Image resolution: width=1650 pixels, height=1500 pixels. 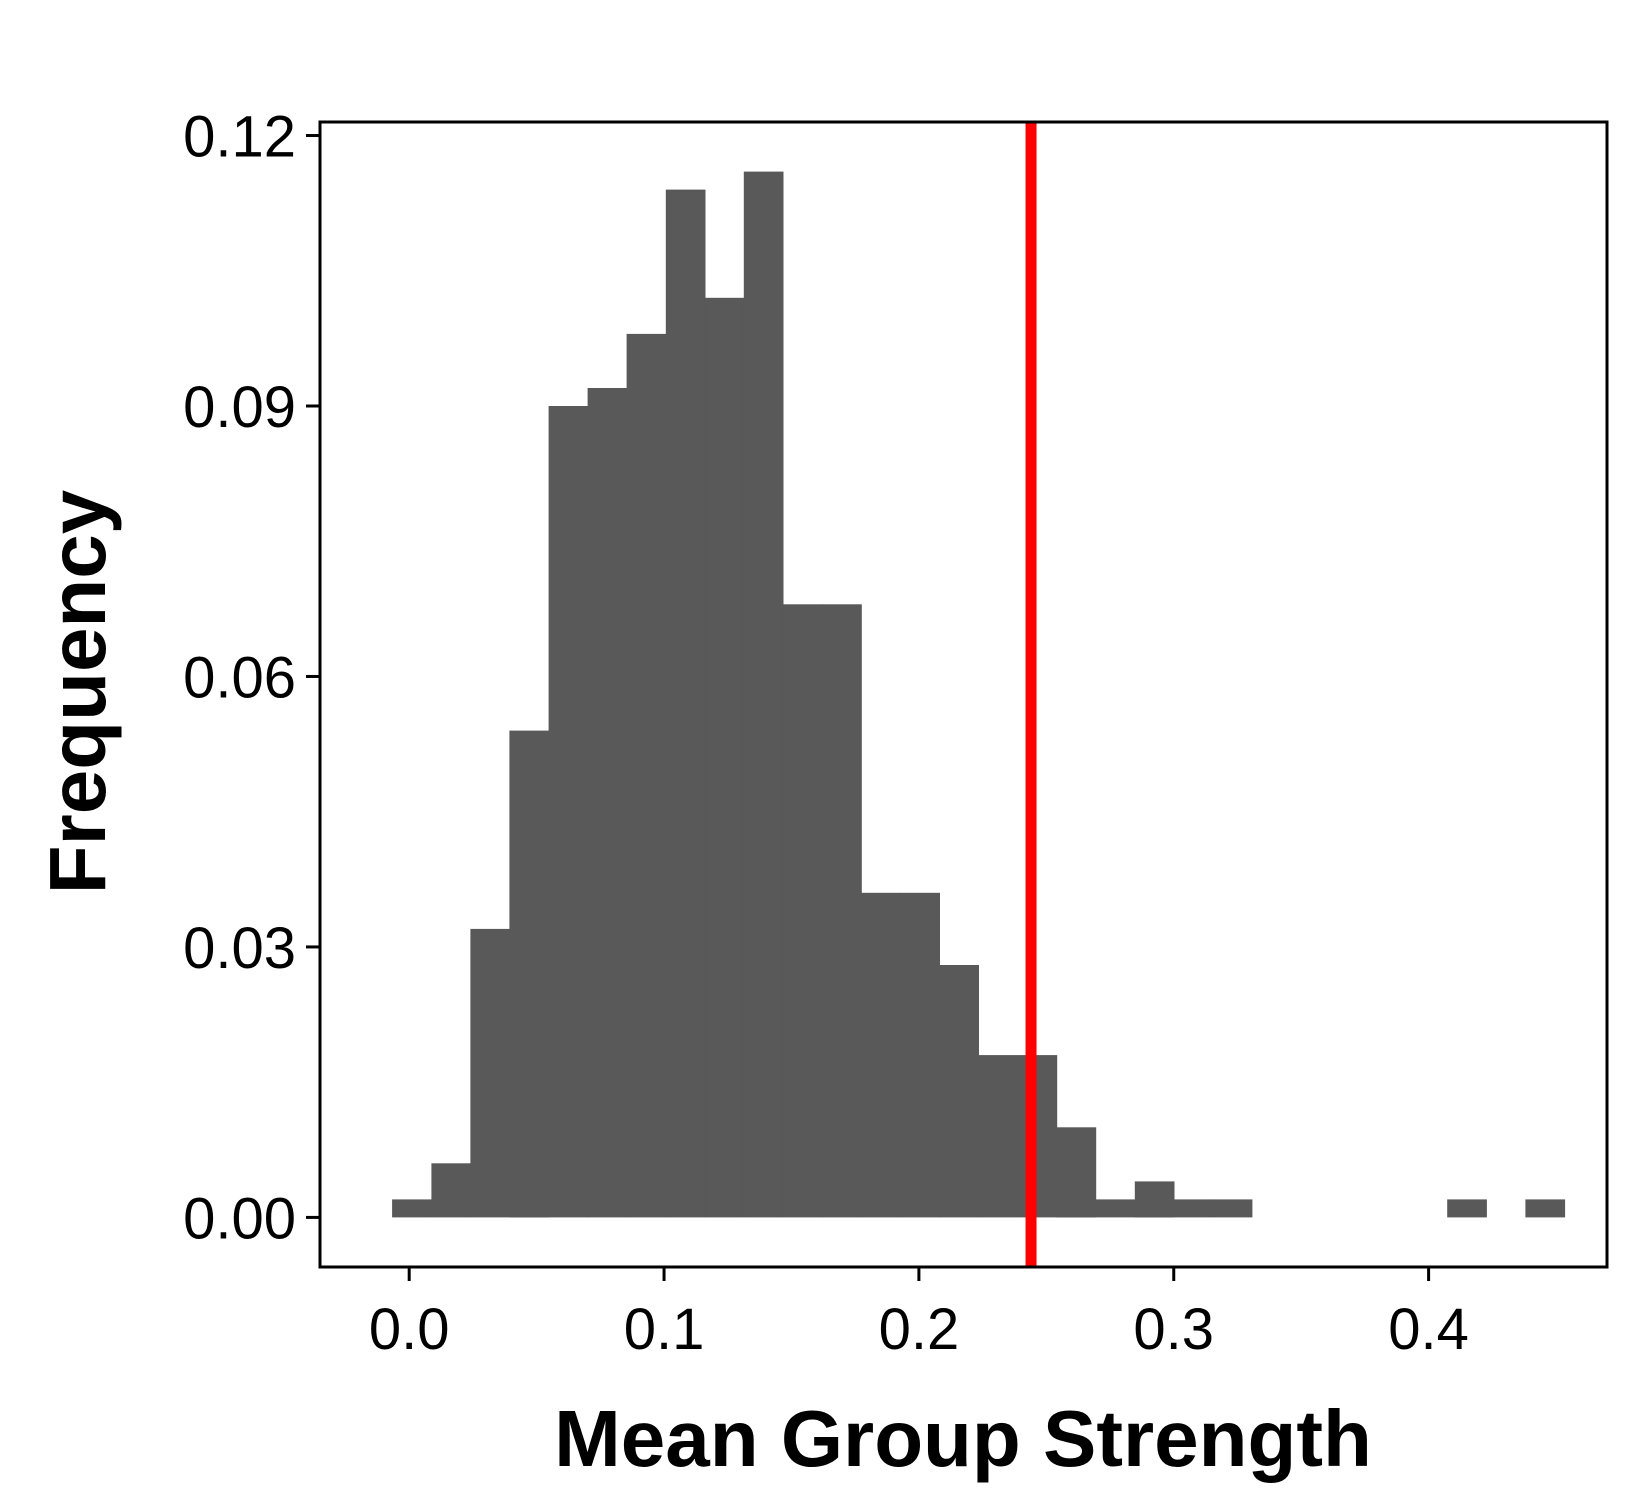 I want to click on y-tick-label: 0.03, so click(x=239, y=948).